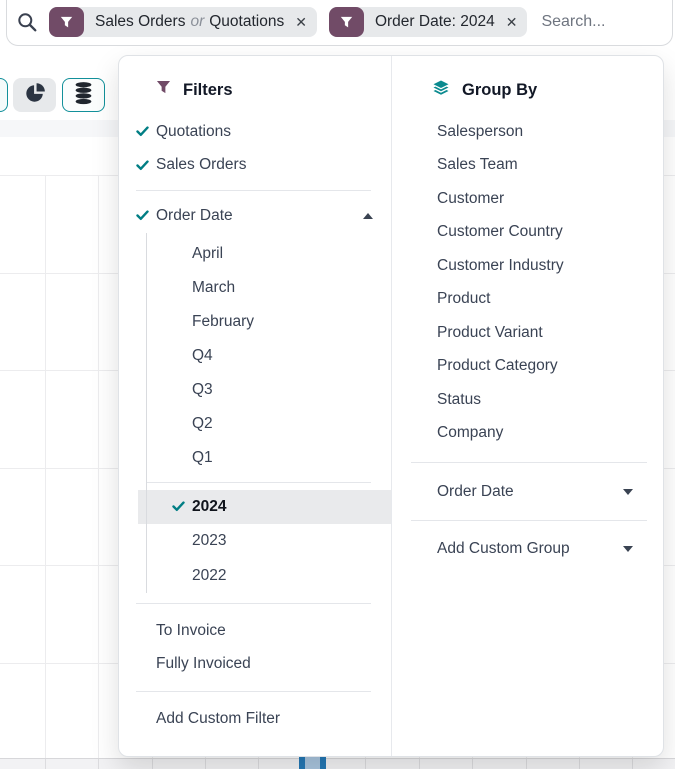  What do you see at coordinates (26, 22) in the screenshot?
I see `search-icon` at bounding box center [26, 22].